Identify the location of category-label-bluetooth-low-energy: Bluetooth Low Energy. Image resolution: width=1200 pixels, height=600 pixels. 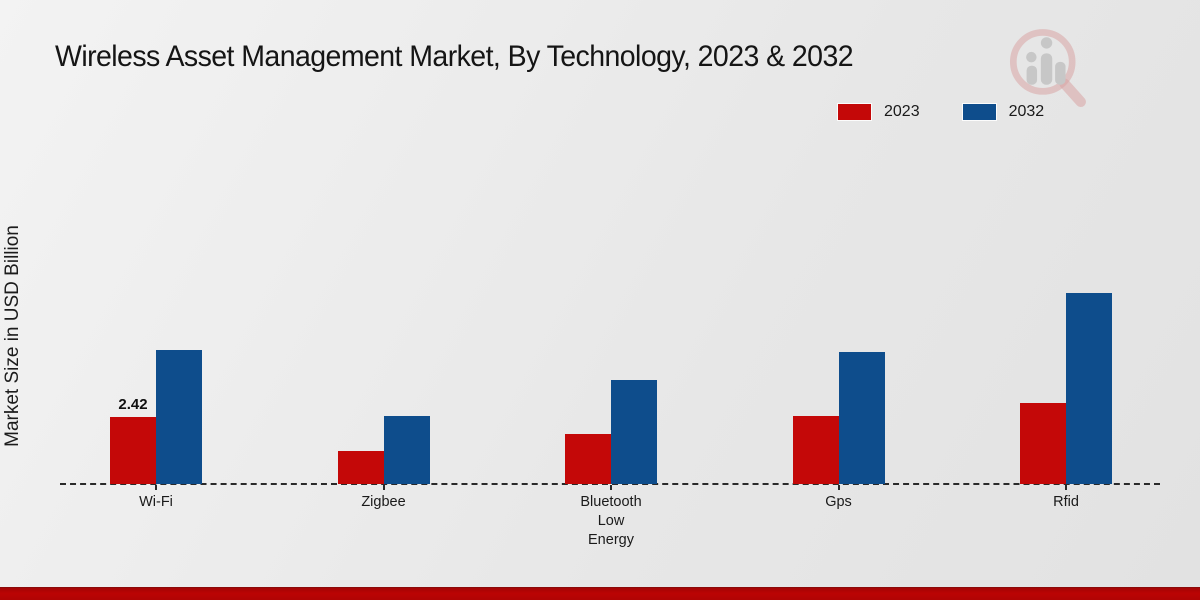
(611, 521).